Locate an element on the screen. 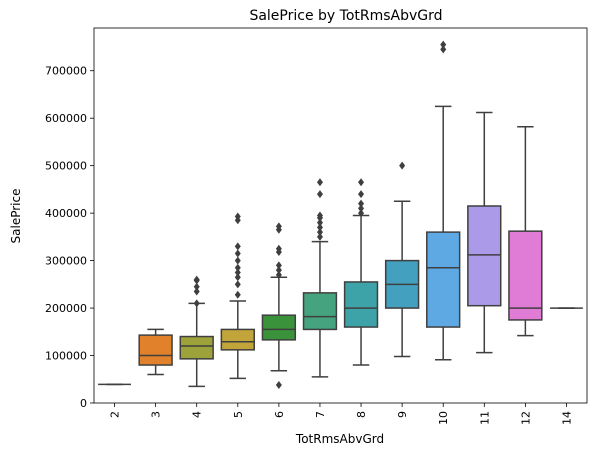 This screenshot has height=456, width=598. x-tick-label: 11 is located at coordinates (484, 418).